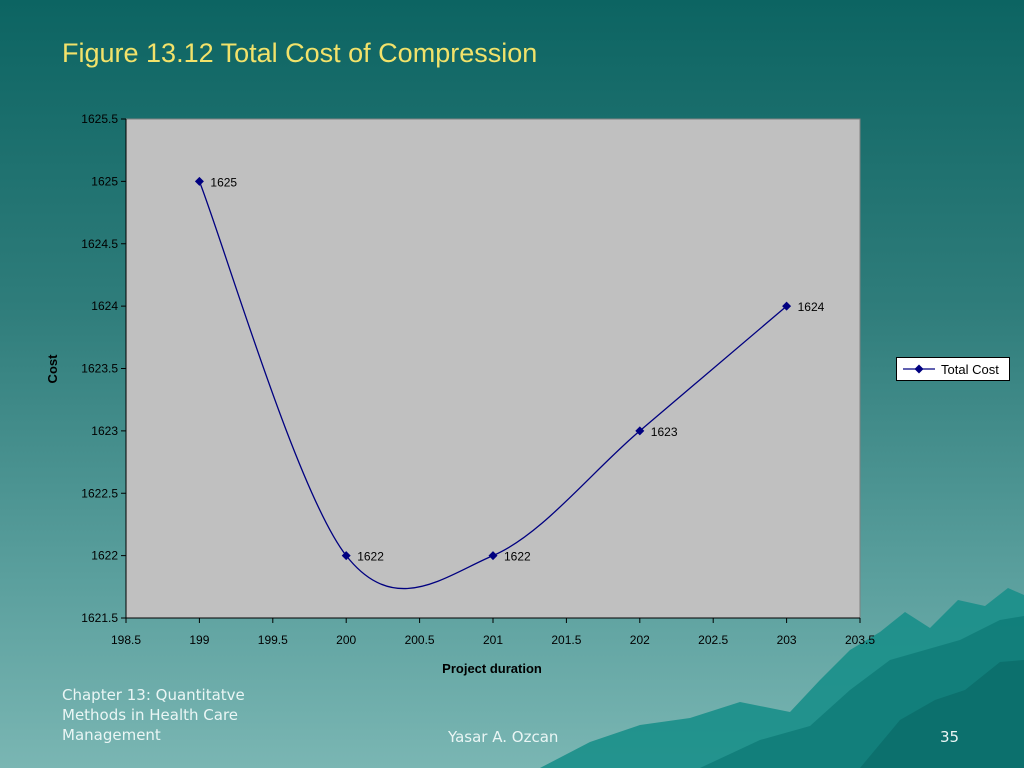 The image size is (1024, 768). Describe the element at coordinates (223, 182) in the screenshot. I see `data-label: 1625` at that location.